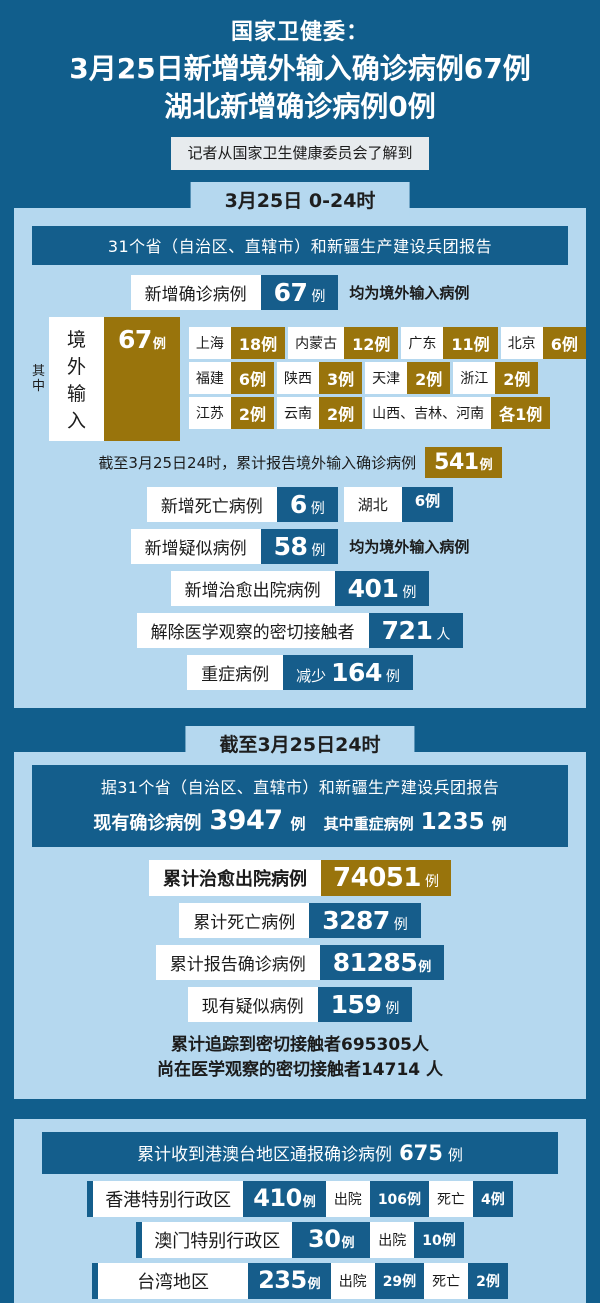 Image resolution: width=600 pixels, height=1303 pixels. What do you see at coordinates (300, 1240) in the screenshot?
I see `table-row: 澳门特别行政区 30 例 出院 10例` at bounding box center [300, 1240].